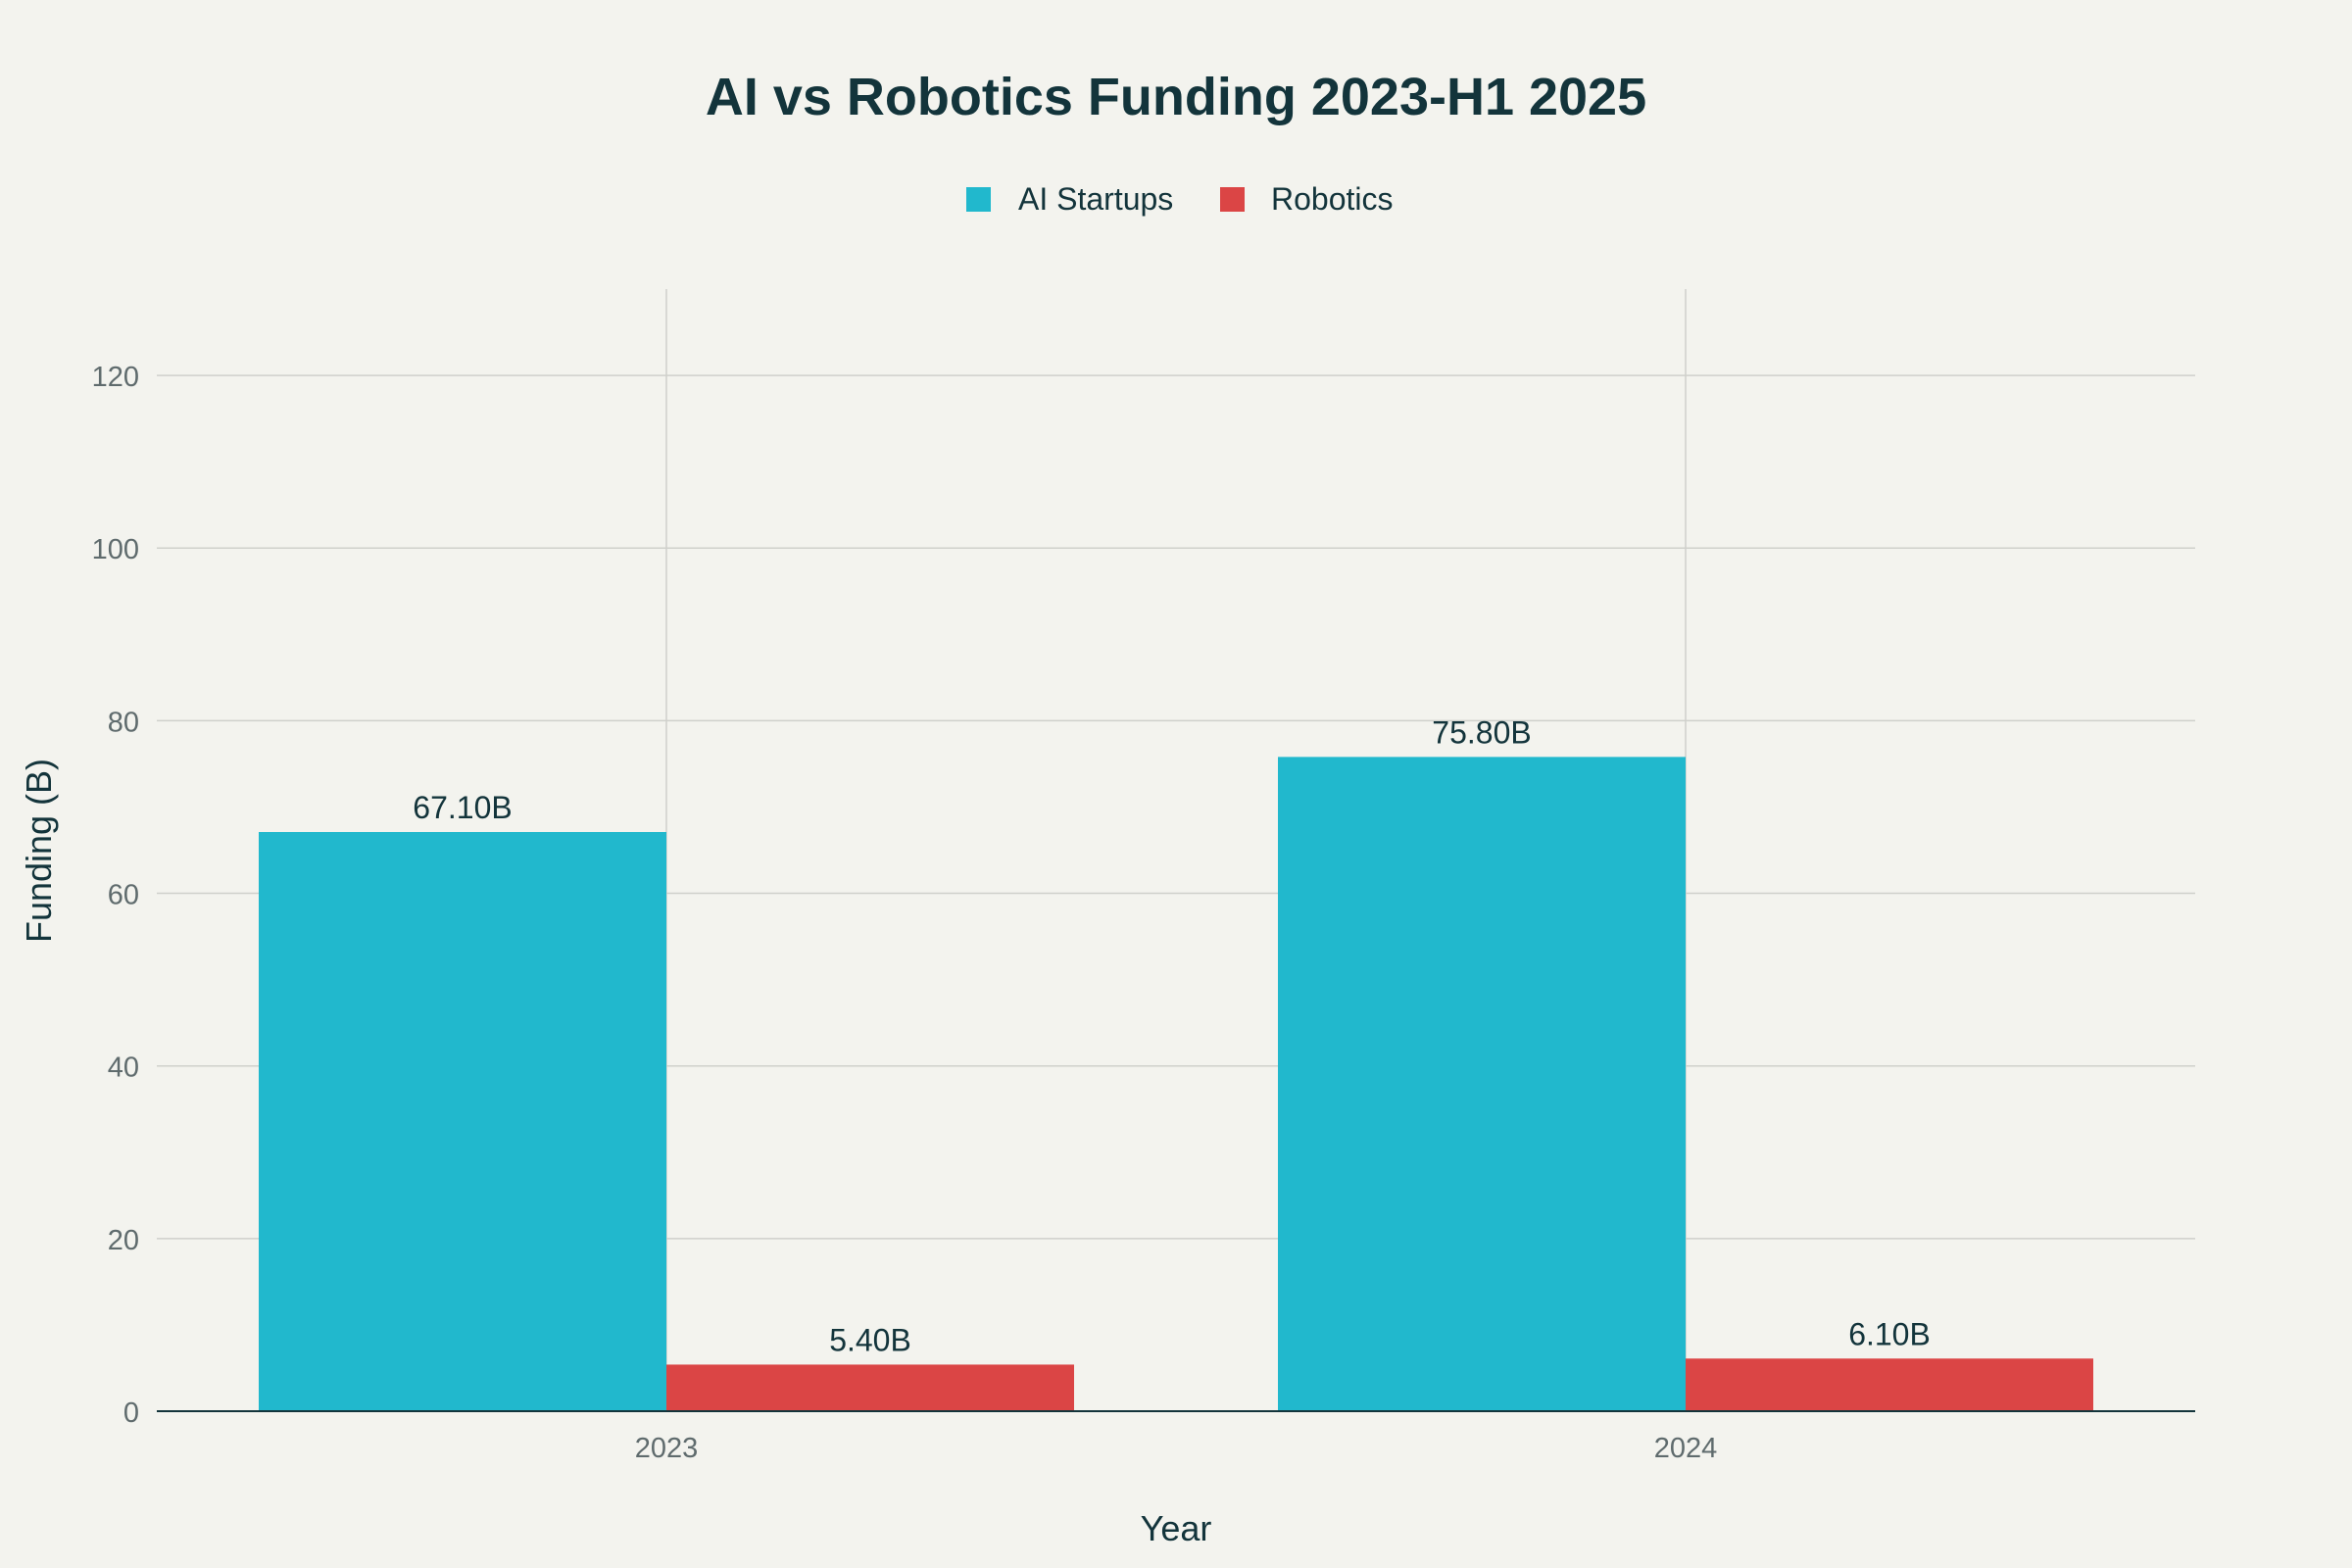 The height and width of the screenshot is (1568, 2352). Describe the element at coordinates (115, 549) in the screenshot. I see `y-tick-label: 100` at that location.